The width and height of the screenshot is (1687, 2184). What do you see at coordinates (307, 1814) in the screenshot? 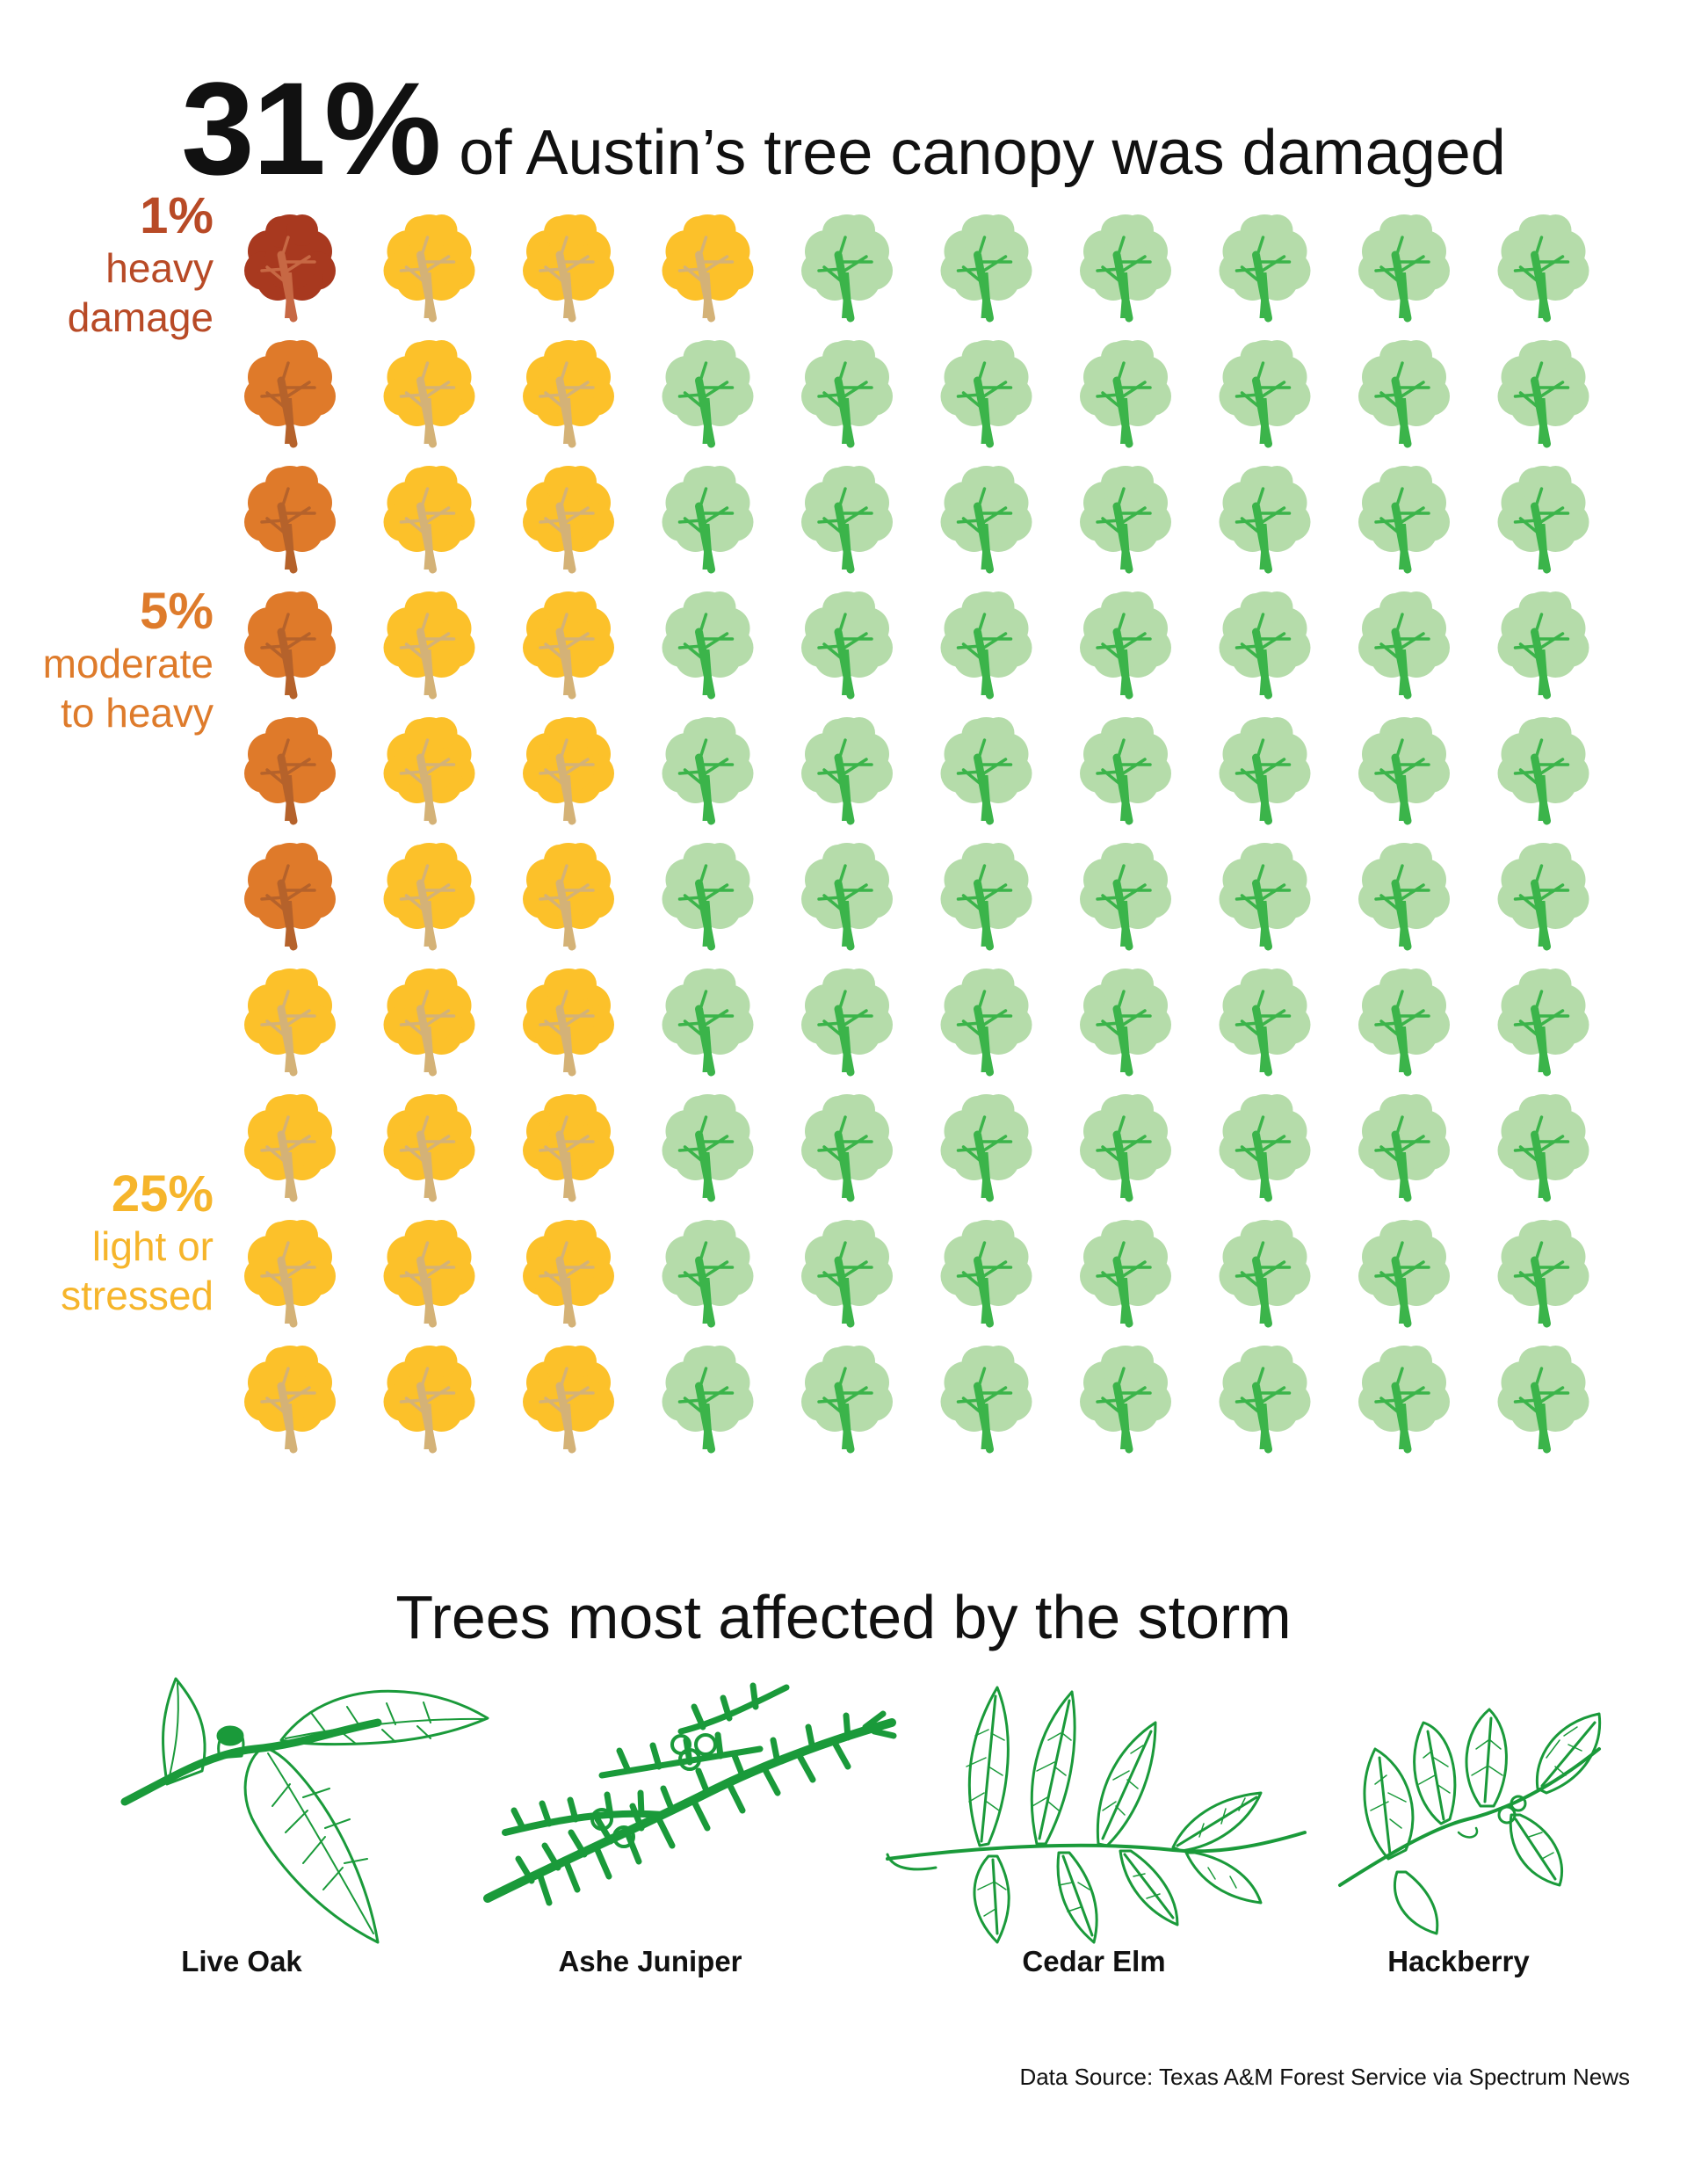
I see `live-oak-illustration` at bounding box center [307, 1814].